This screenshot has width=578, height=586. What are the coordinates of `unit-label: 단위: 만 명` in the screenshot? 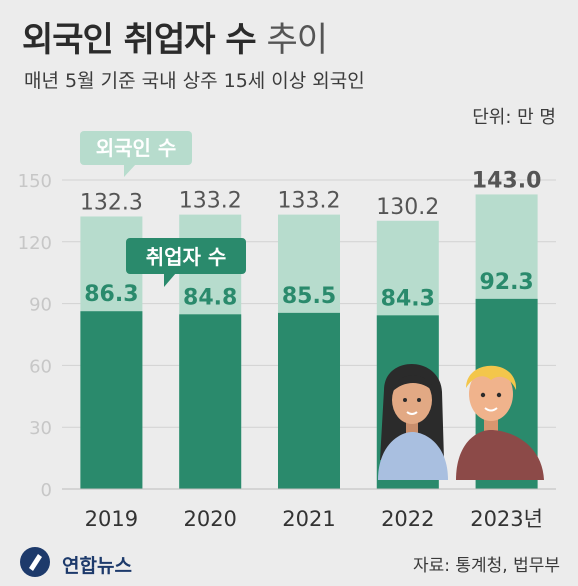 It's located at (514, 117).